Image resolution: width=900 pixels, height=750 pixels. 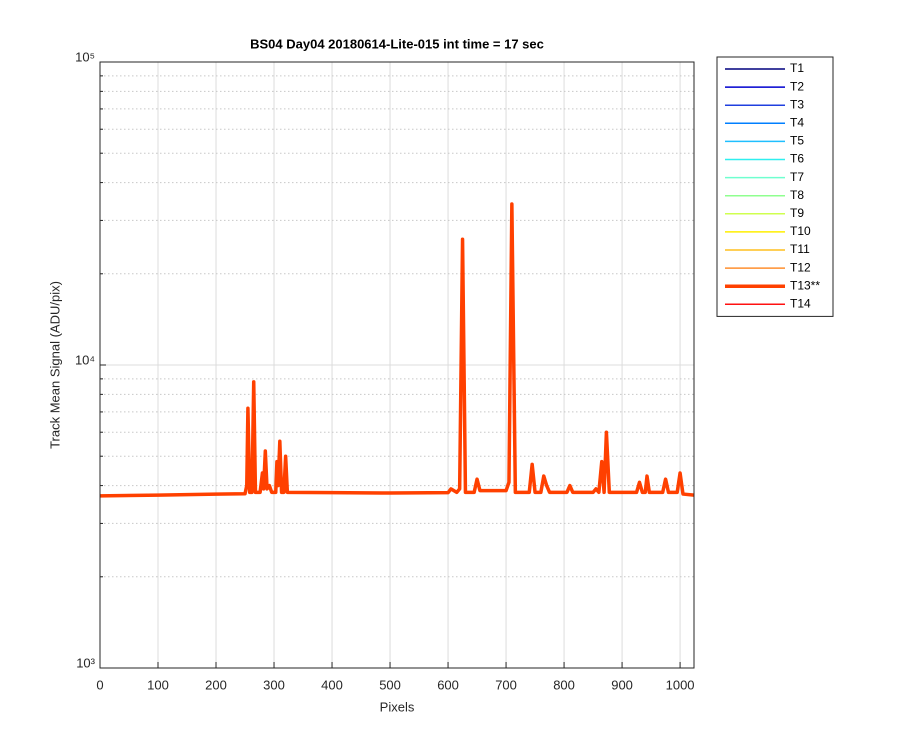 What do you see at coordinates (397, 706) in the screenshot?
I see `x-axis-label: Pixels` at bounding box center [397, 706].